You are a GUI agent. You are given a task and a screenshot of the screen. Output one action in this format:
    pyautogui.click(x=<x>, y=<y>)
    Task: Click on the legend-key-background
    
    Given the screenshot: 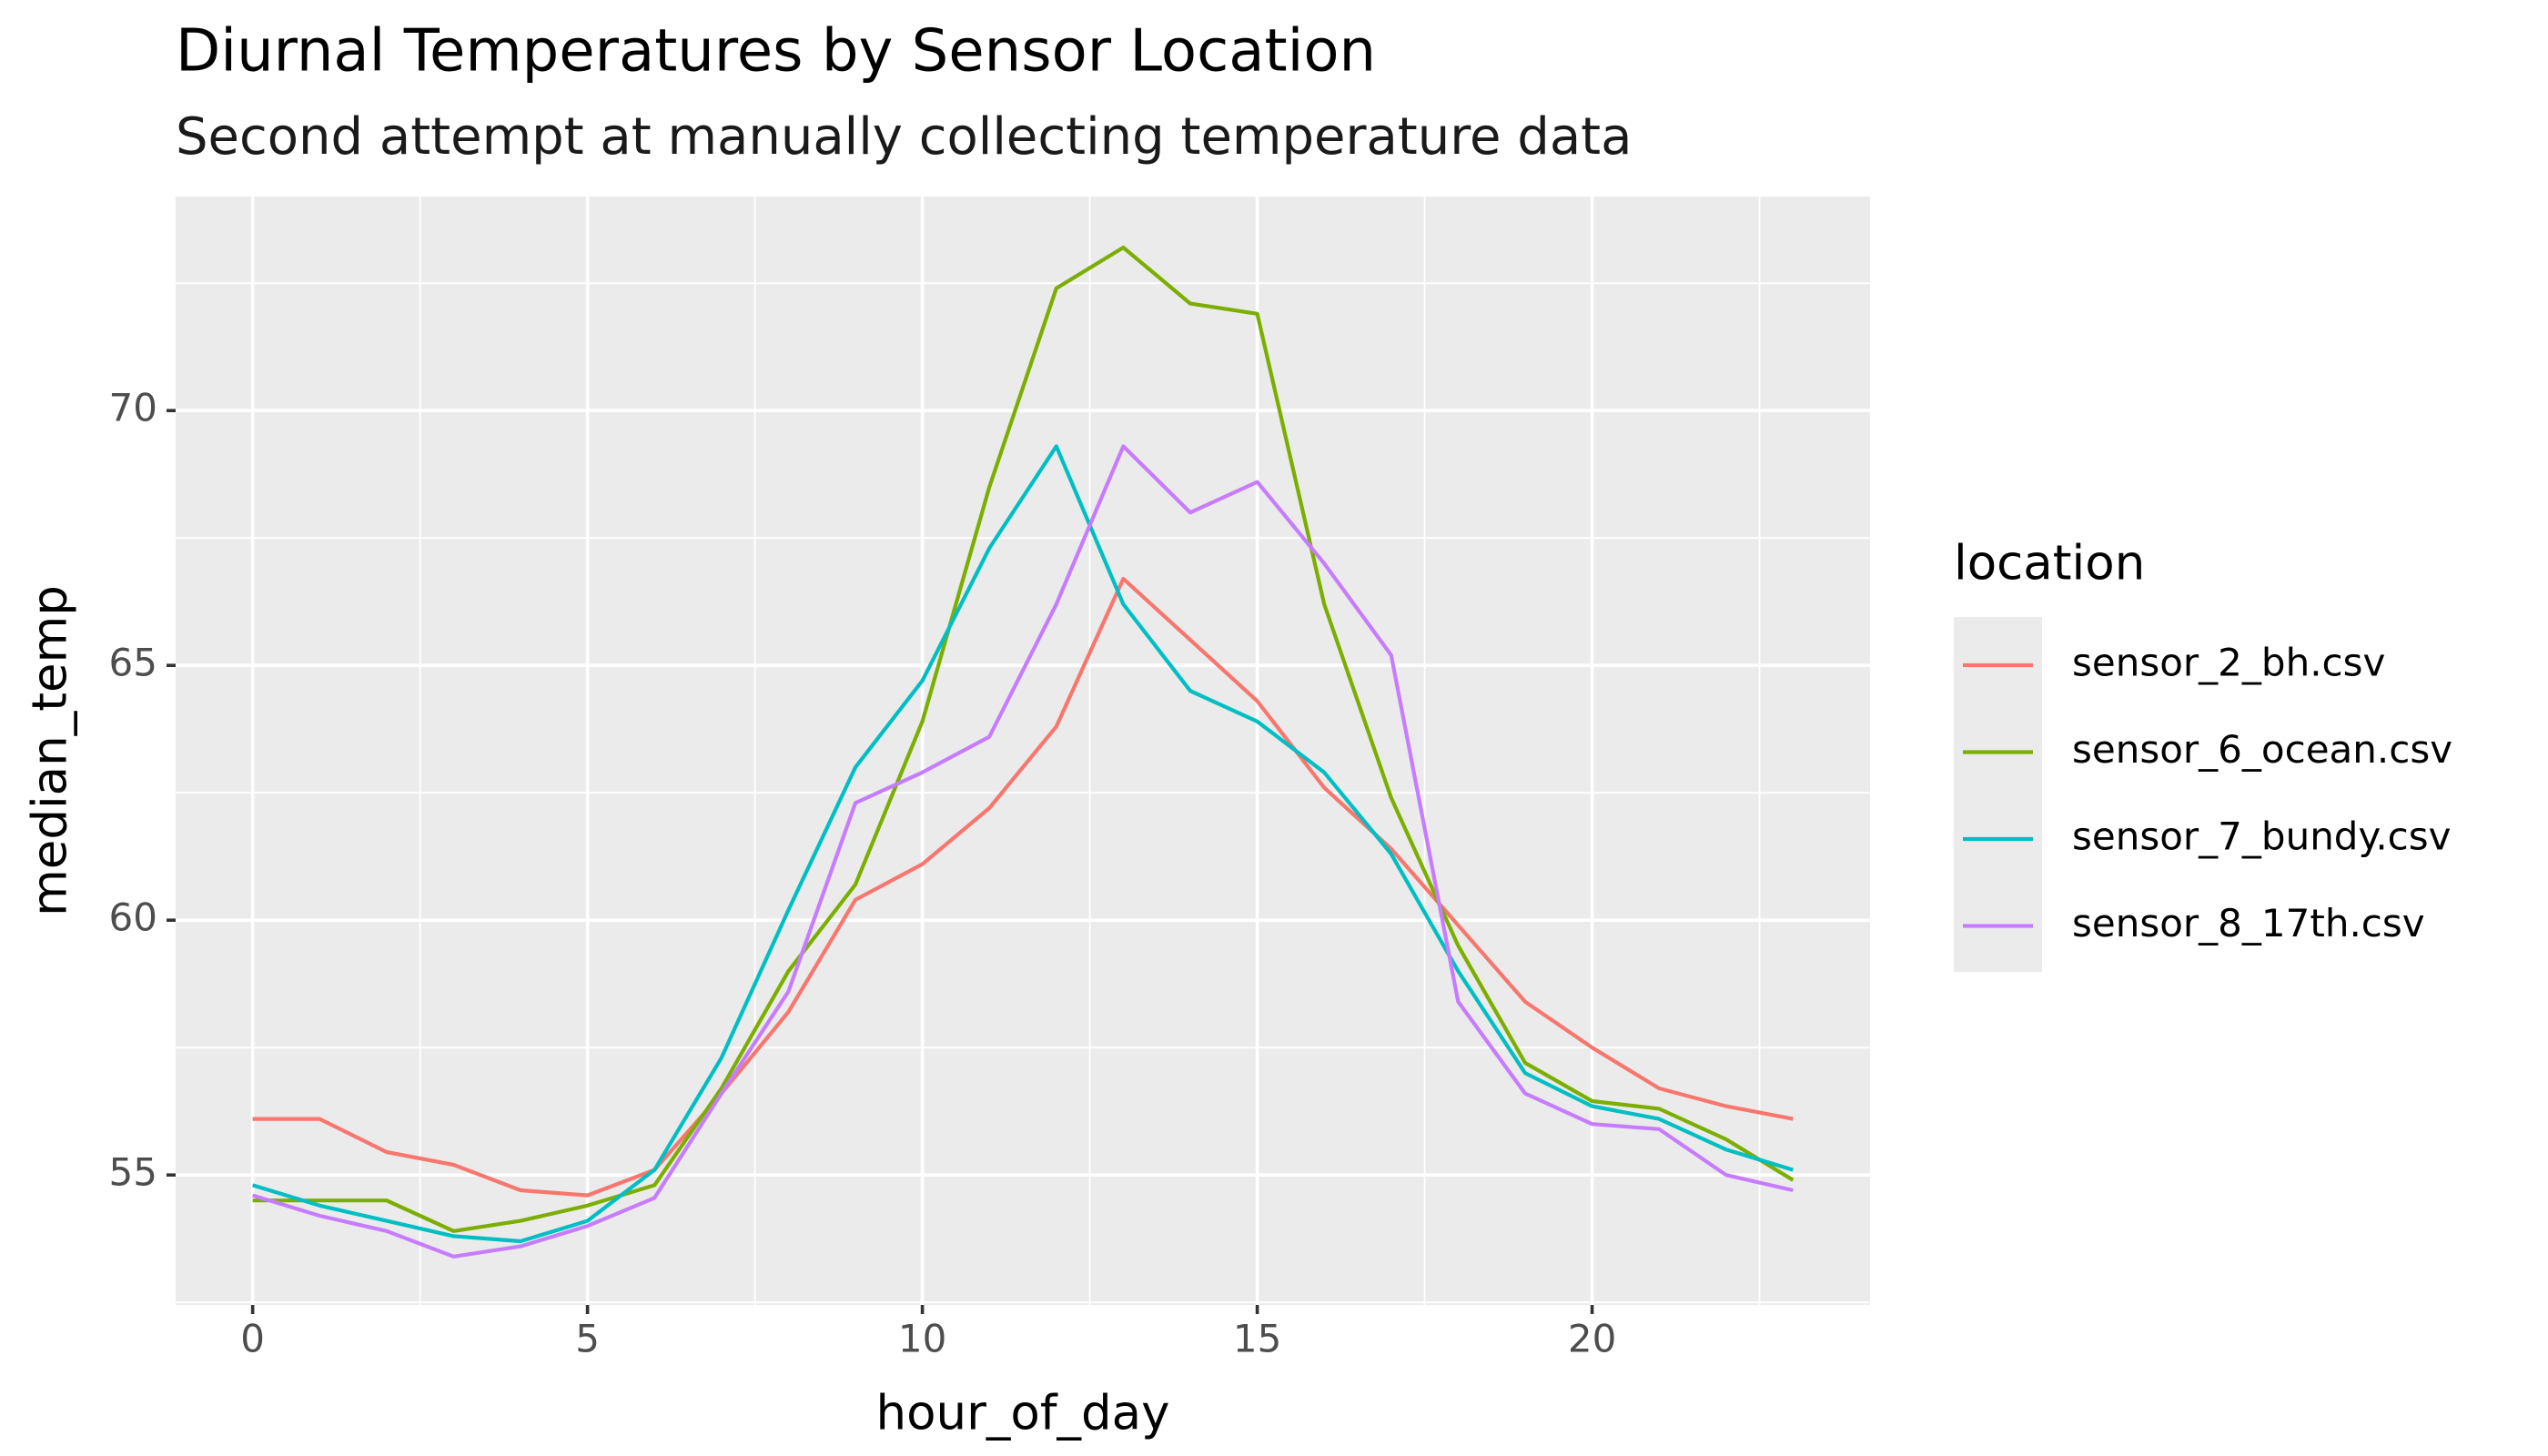 What is the action you would take?
    pyautogui.click(x=1998, y=794)
    